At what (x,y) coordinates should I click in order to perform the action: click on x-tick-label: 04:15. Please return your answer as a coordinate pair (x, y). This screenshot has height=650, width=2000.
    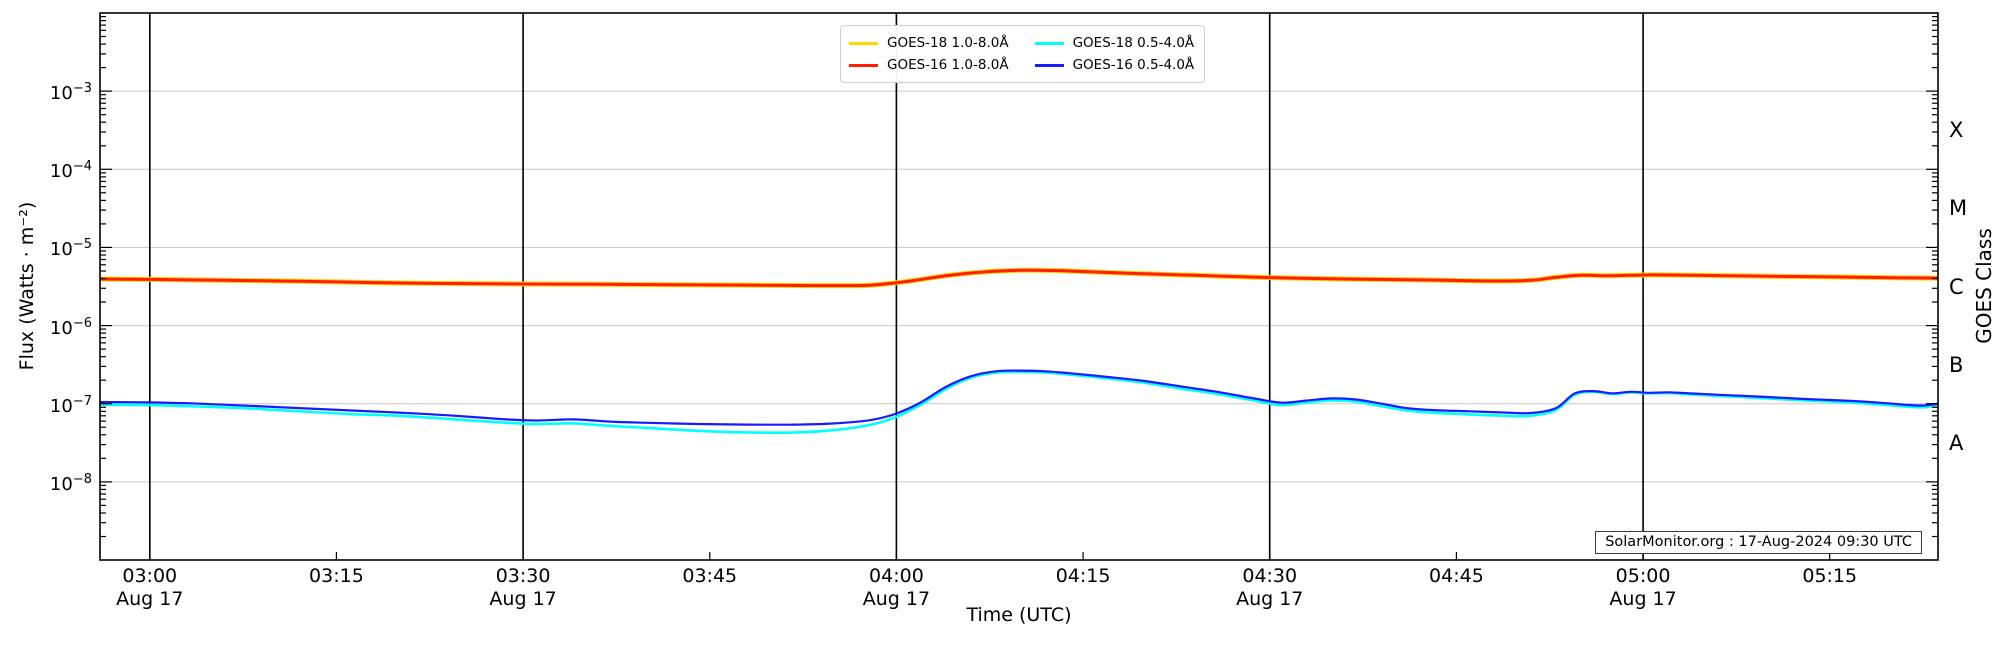
    Looking at the image, I should click on (1083, 576).